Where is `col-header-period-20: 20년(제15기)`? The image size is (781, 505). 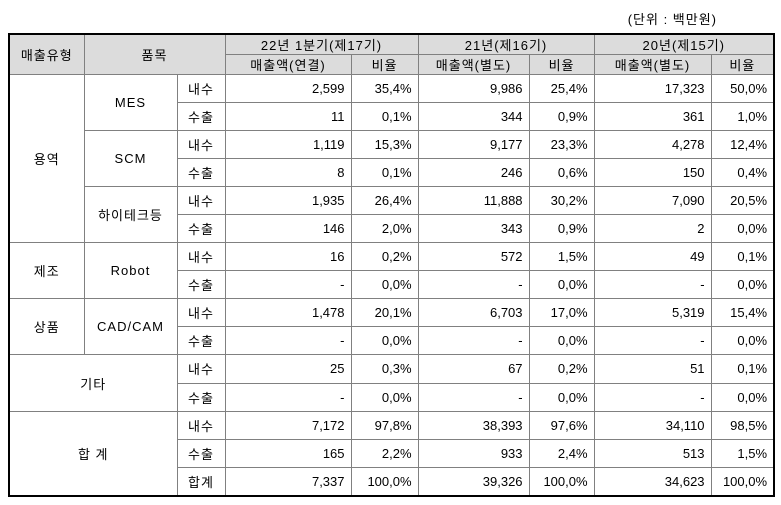 col-header-period-20: 20년(제15기) is located at coordinates (684, 44).